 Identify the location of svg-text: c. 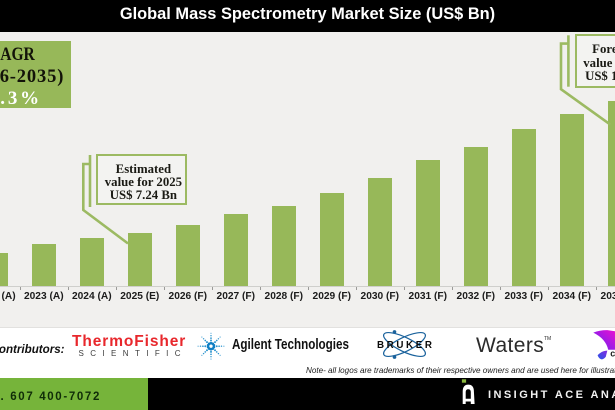
(612, 353).